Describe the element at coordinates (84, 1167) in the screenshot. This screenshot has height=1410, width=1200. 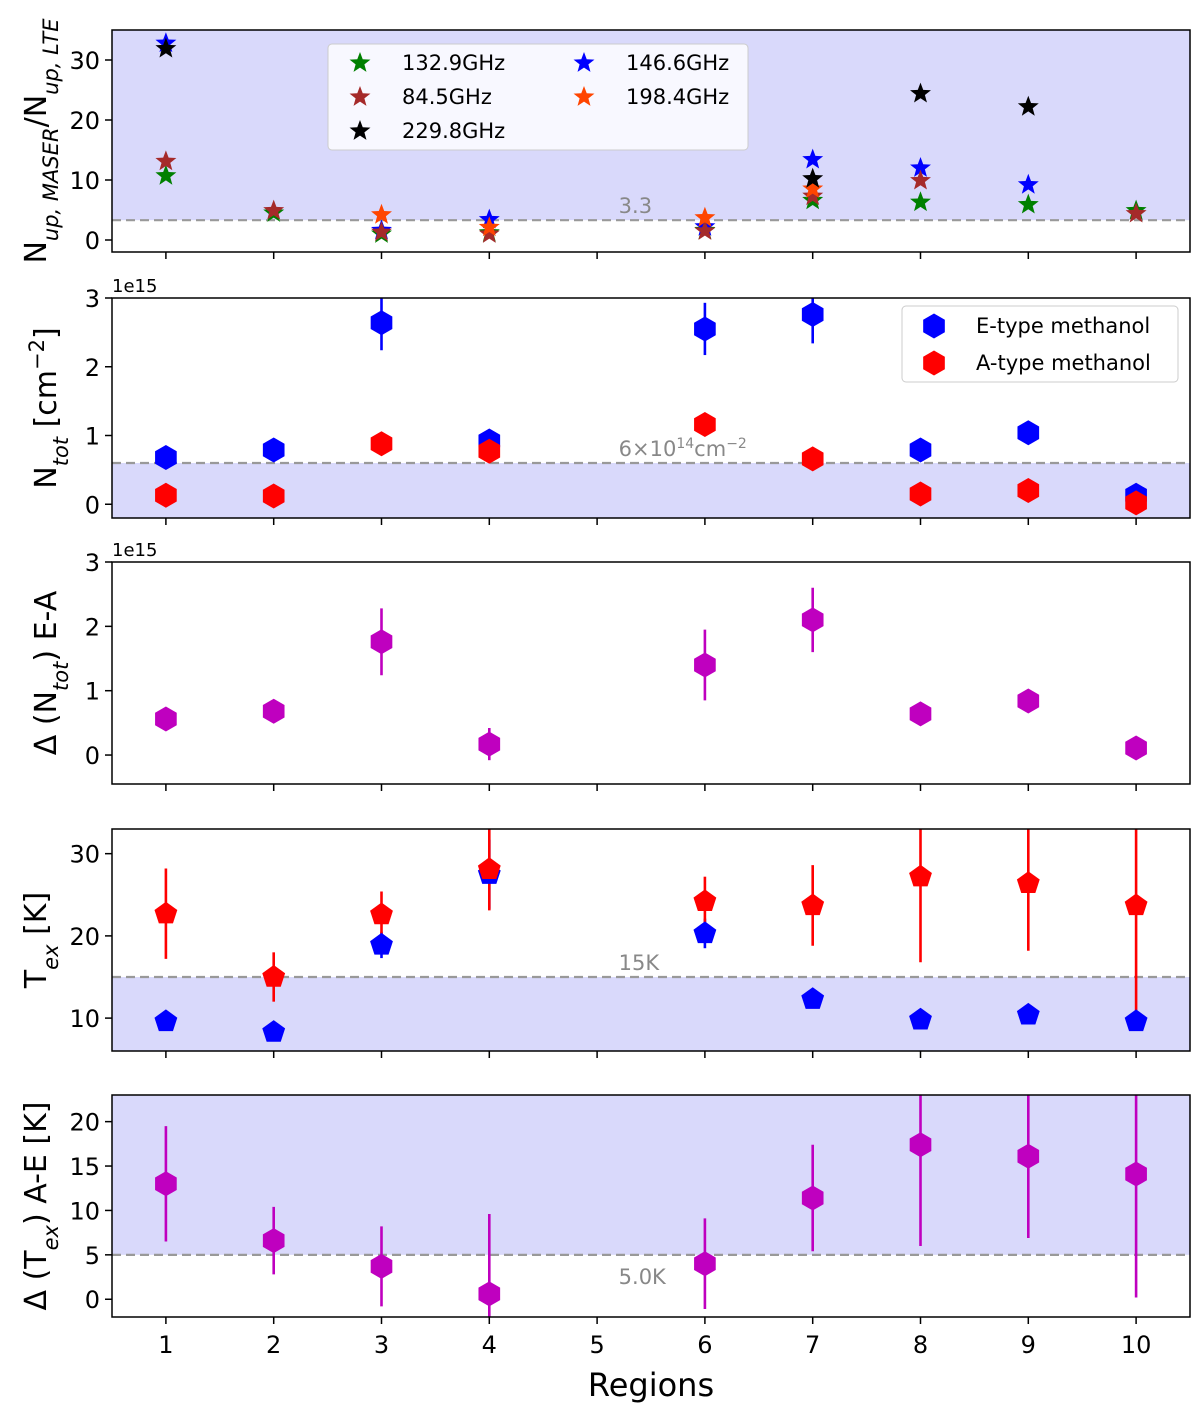
I see `y-tick-label: 15` at that location.